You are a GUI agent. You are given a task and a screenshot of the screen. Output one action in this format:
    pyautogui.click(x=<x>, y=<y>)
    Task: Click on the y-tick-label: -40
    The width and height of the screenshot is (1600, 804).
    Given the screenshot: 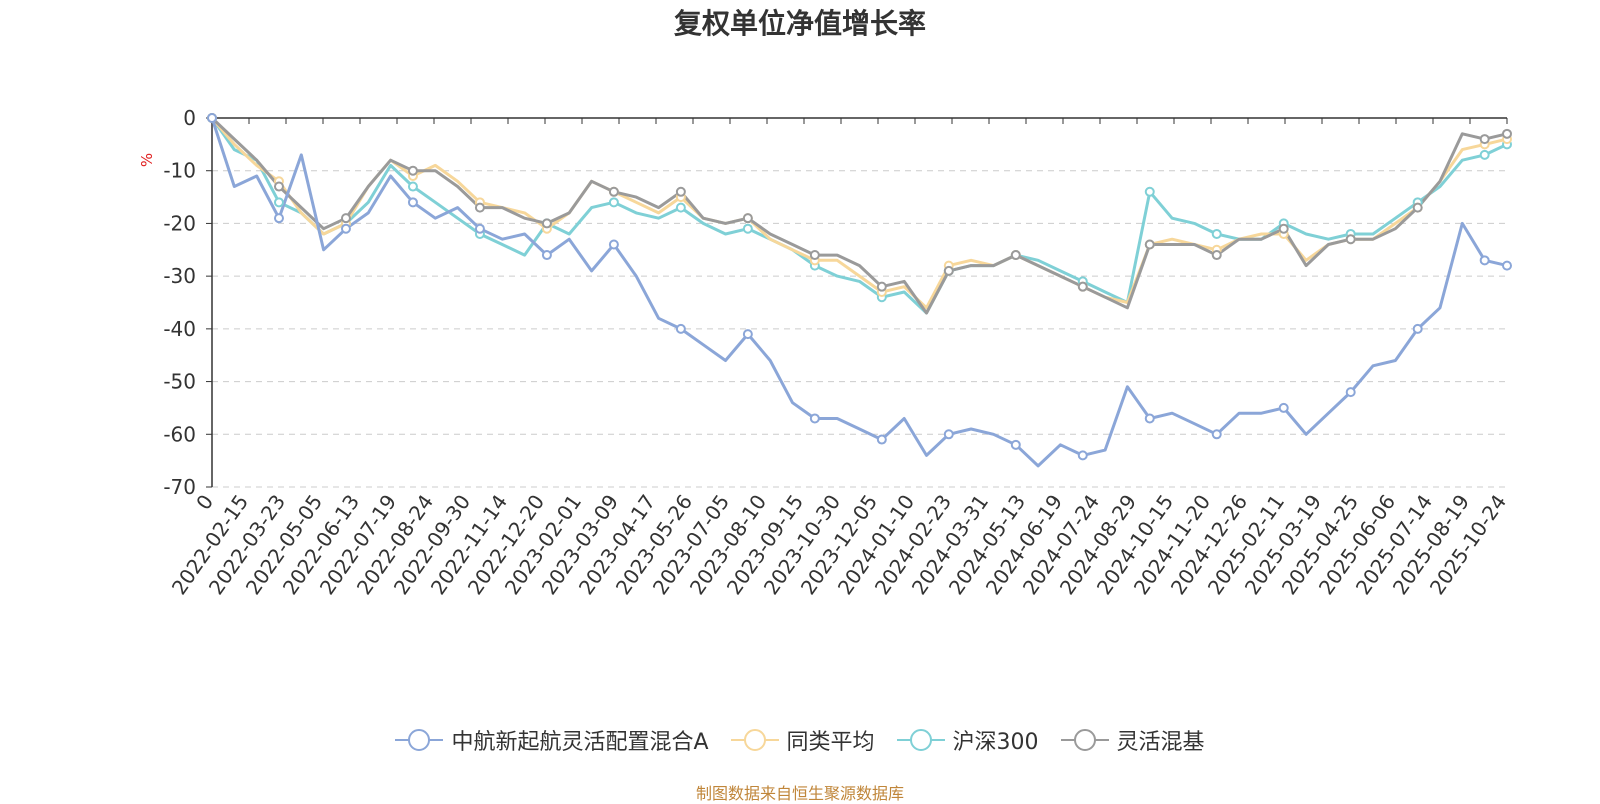 What is the action you would take?
    pyautogui.click(x=179, y=329)
    